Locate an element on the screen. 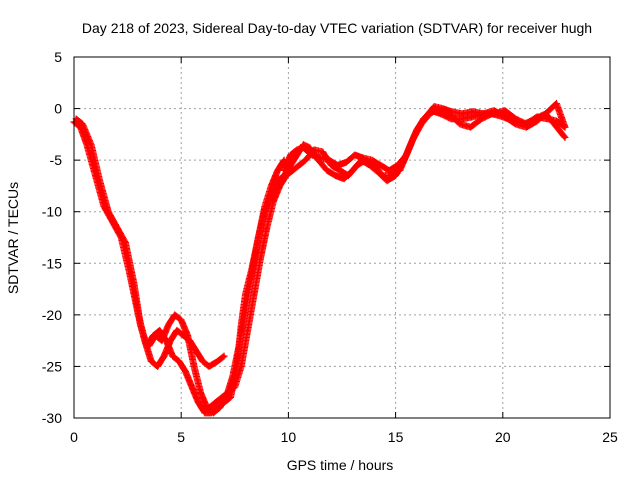  x-tick-label: 0 is located at coordinates (74, 437).